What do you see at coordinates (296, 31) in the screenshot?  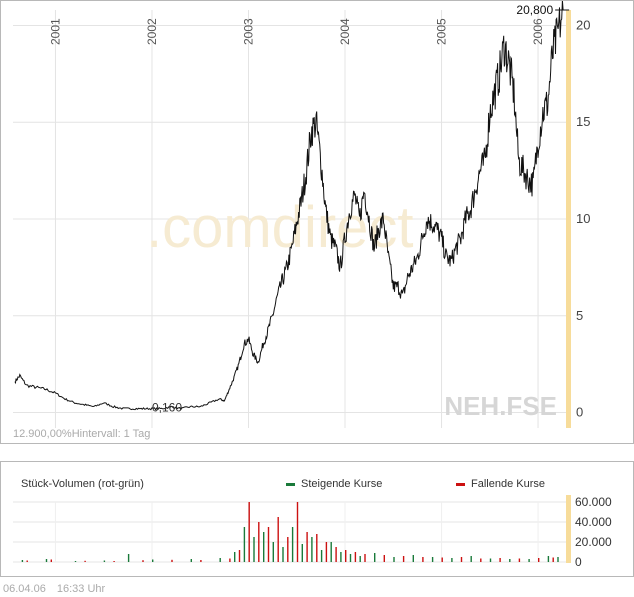 I see `x-axis-ticks: 2001 2002 2003 2004 2005 2006` at bounding box center [296, 31].